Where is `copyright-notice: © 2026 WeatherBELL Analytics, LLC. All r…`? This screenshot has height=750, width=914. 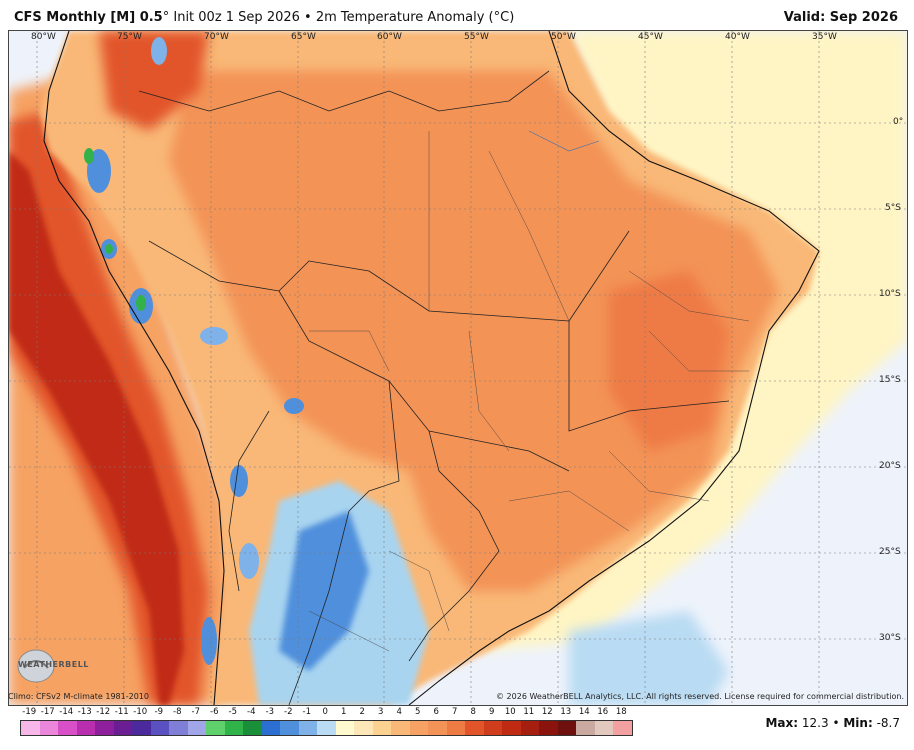
copyright-notice: © 2026 WeatherBELL Analytics, LLC. All r… is located at coordinates (700, 696).